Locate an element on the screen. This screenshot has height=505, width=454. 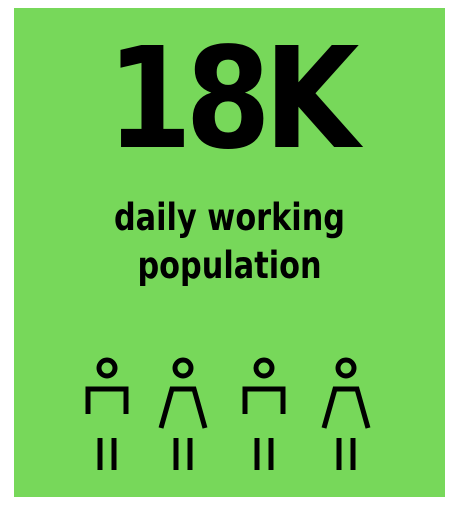
stat-caption: daily working population is located at coordinates (229, 242).